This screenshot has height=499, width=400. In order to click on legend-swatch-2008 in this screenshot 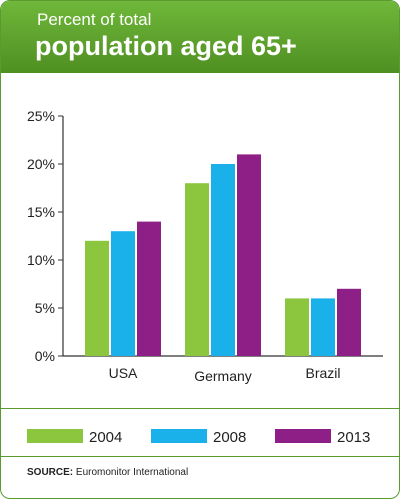, I will do `click(179, 436)`.